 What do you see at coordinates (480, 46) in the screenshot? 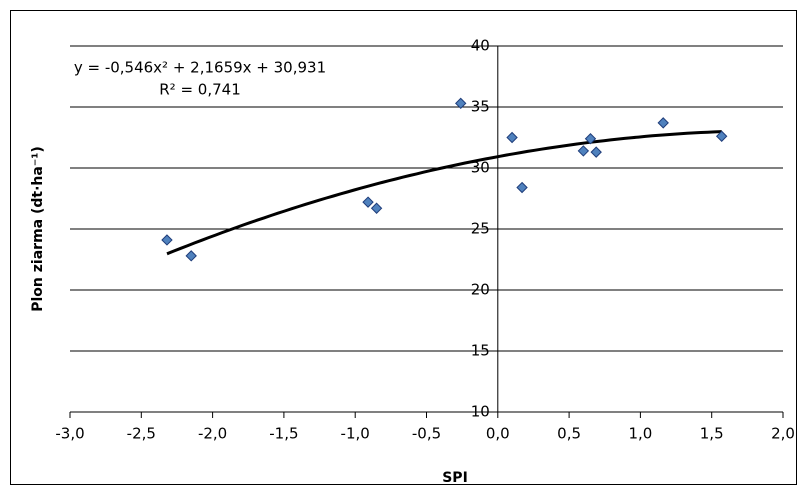
I see `y-tick-label: 40` at bounding box center [480, 46].